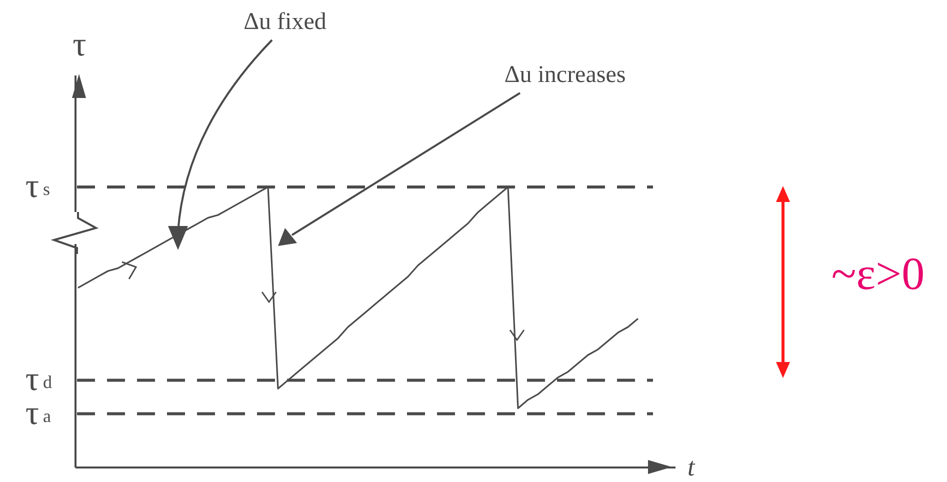  I want to click on text: Δu increases, so click(565, 75).